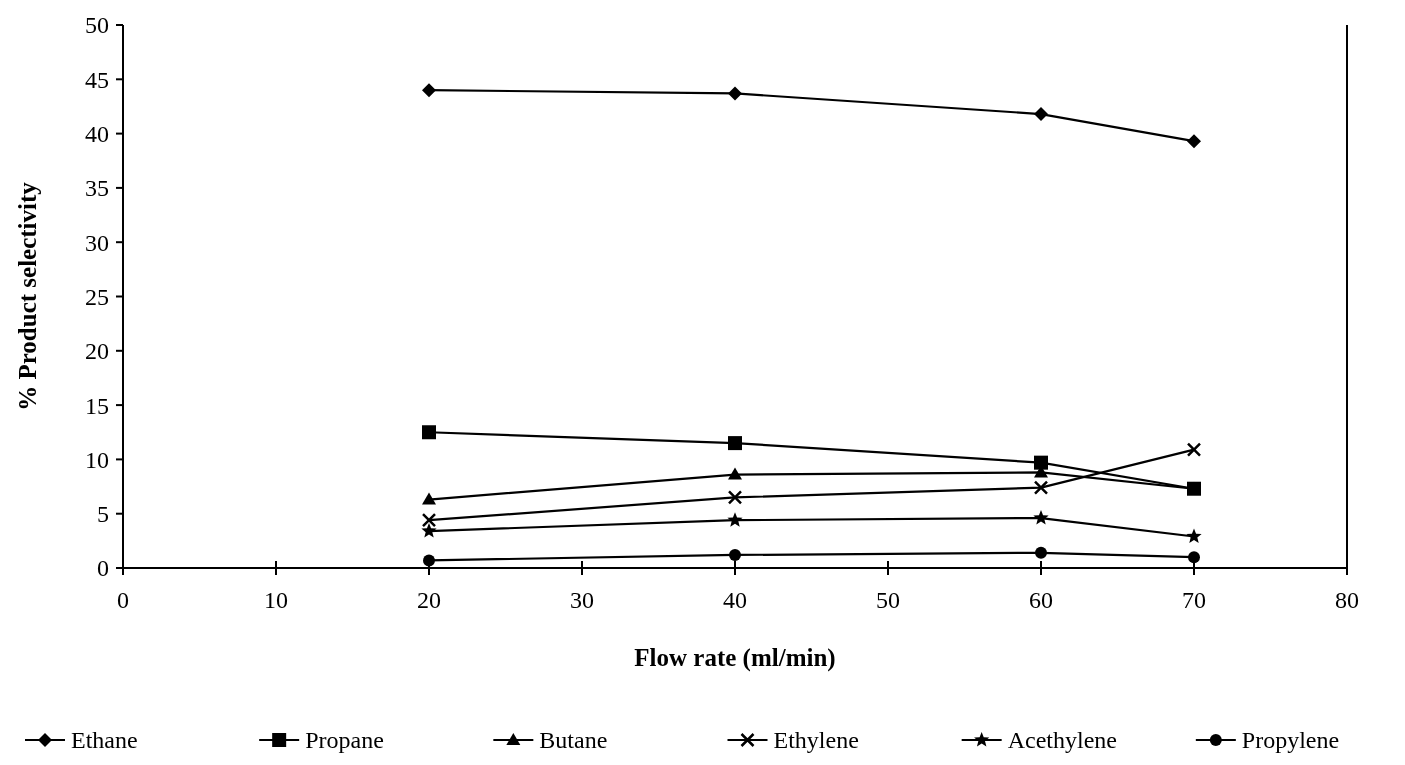 This screenshot has height=765, width=1405. I want to click on legend-label: Ethylene, so click(816, 740).